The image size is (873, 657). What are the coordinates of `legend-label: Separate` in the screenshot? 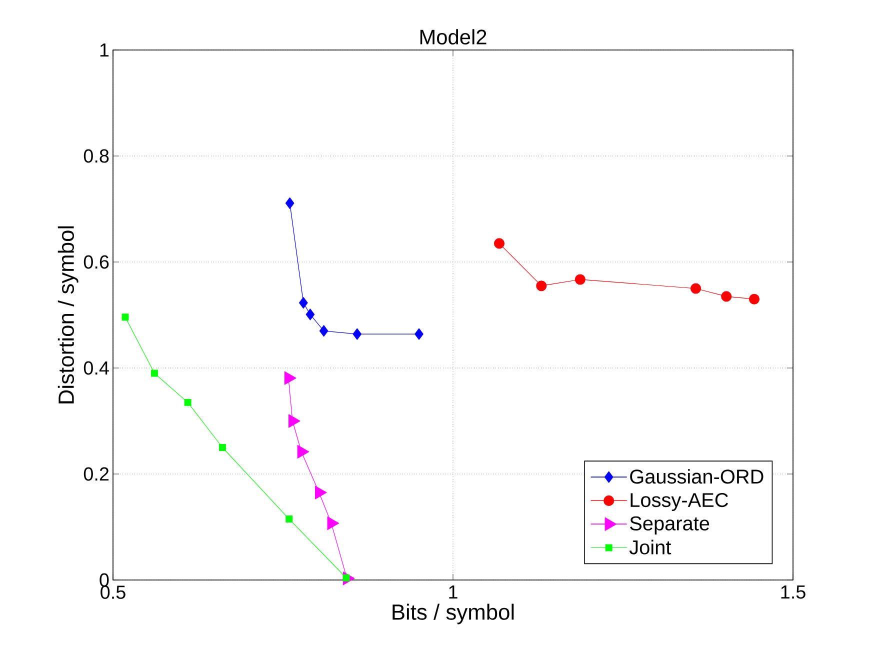 It's located at (670, 525).